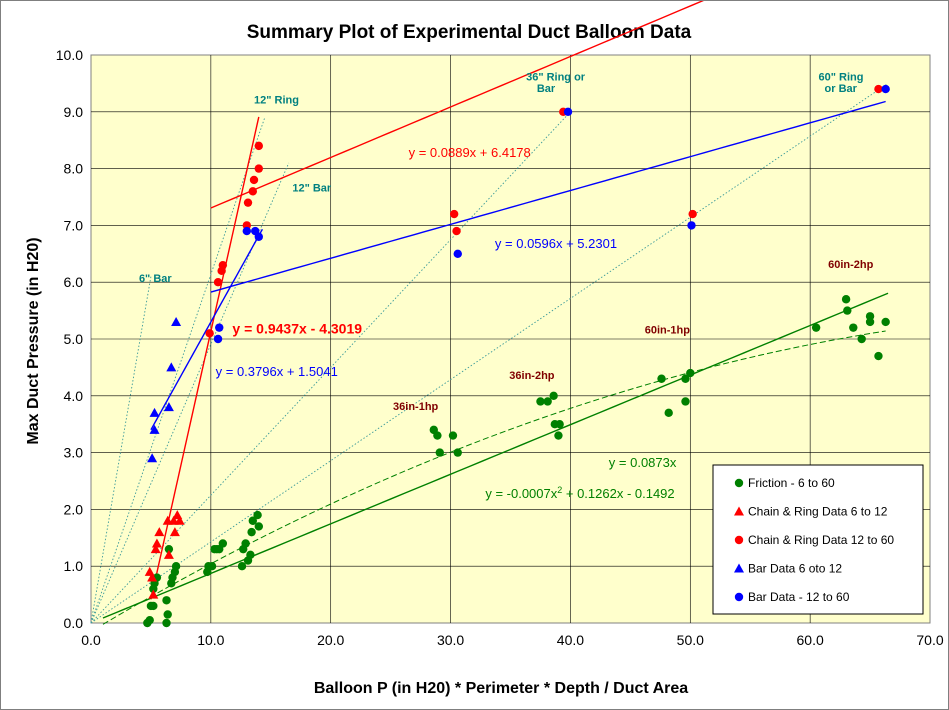 This screenshot has width=949, height=710. Describe the element at coordinates (207, 329) in the screenshot. I see `trendline` at that location.